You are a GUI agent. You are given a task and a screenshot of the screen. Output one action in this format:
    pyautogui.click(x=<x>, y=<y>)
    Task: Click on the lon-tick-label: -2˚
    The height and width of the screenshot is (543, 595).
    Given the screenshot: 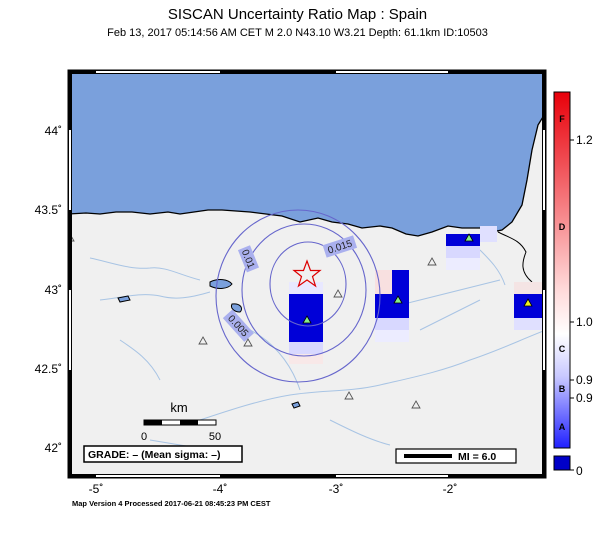 What is the action you would take?
    pyautogui.click(x=450, y=489)
    